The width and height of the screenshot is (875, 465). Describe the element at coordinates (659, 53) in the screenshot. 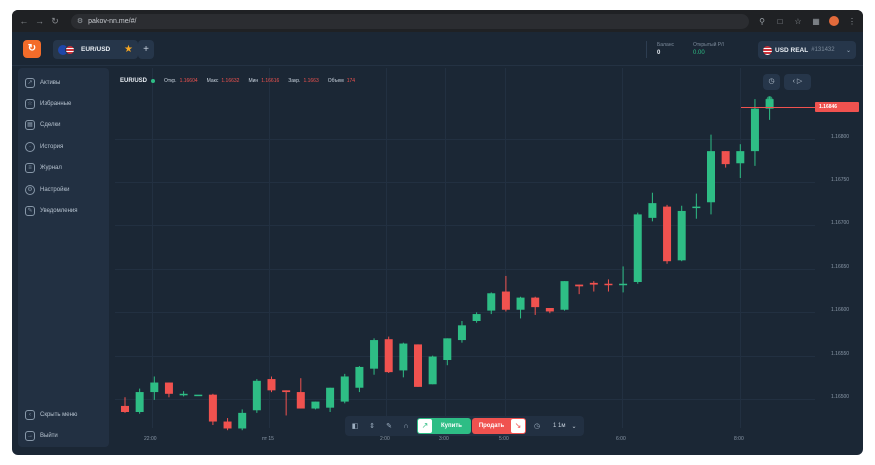

I see `balance-value: 0` at that location.